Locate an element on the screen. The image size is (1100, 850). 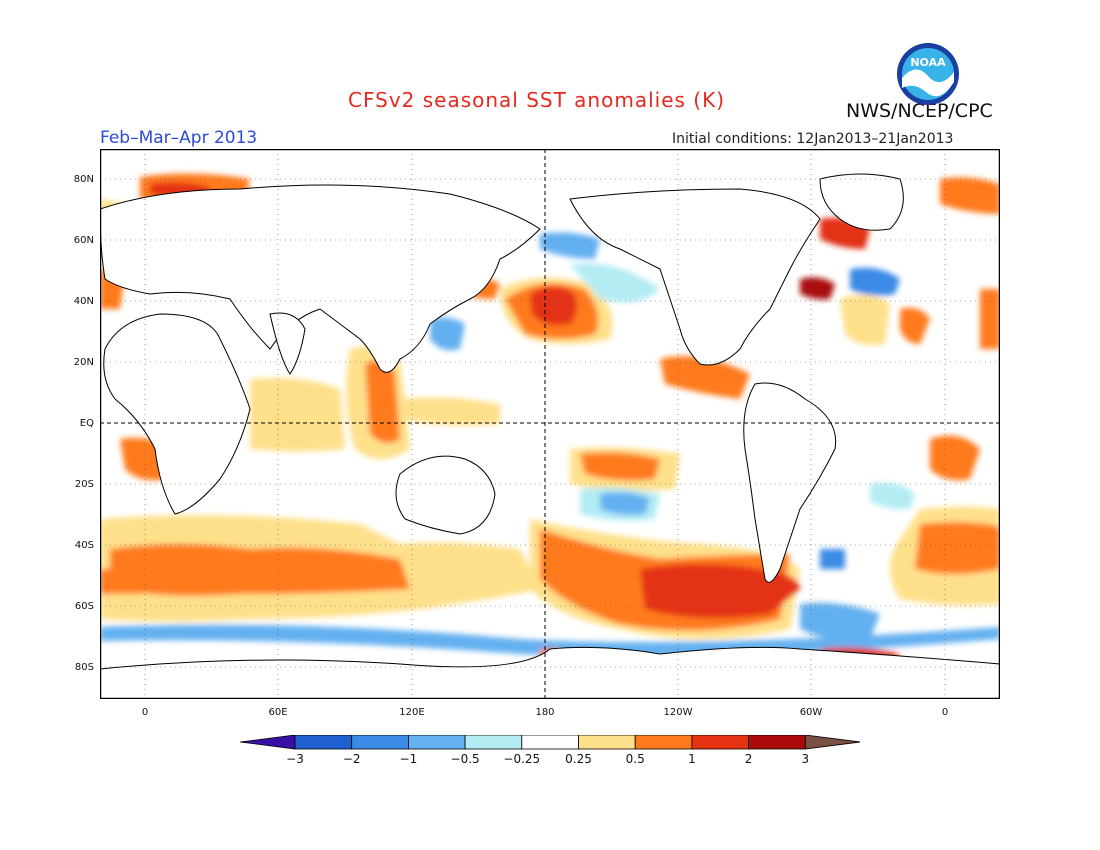
india-landmass is located at coordinates (287, 343).